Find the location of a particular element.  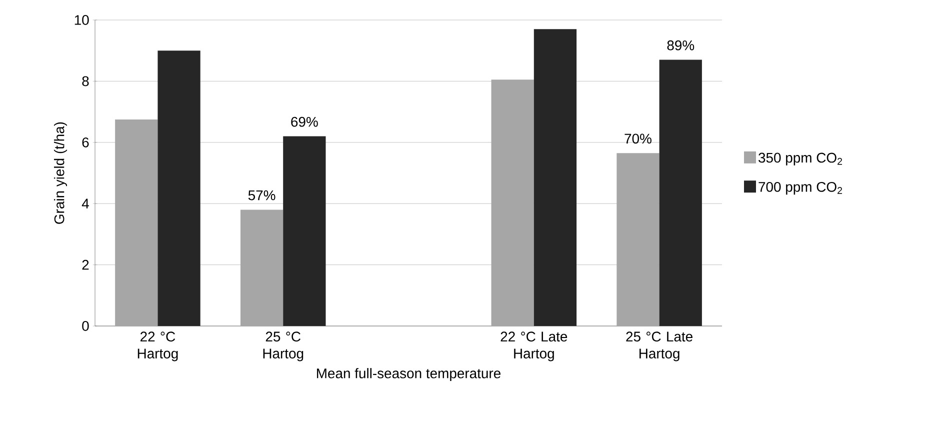

x-tick-label: 22 °C Late Hartog is located at coordinates (534, 347).